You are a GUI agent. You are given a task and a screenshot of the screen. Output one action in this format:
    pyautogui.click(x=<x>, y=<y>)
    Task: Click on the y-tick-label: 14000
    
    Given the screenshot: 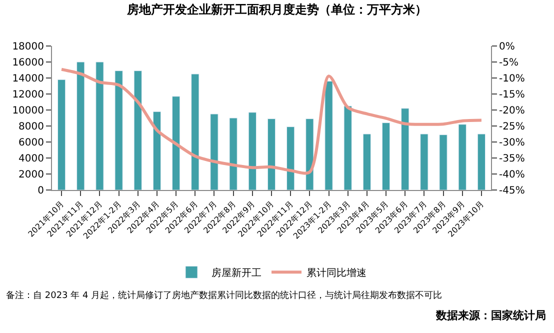 What is the action you would take?
    pyautogui.click(x=28, y=79)
    